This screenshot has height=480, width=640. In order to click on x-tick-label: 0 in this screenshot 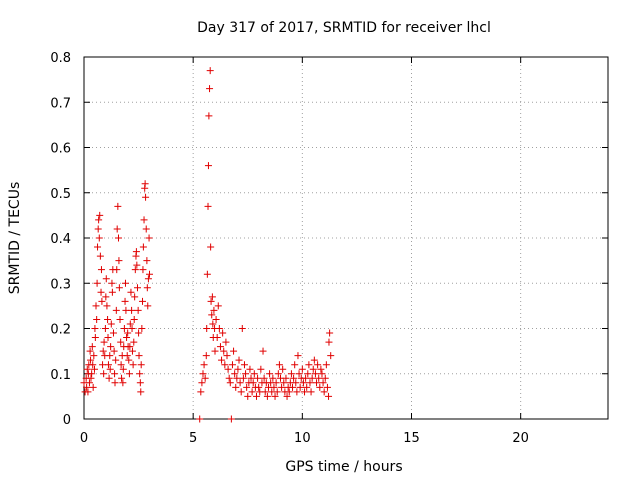, I will do `click(84, 438)`.